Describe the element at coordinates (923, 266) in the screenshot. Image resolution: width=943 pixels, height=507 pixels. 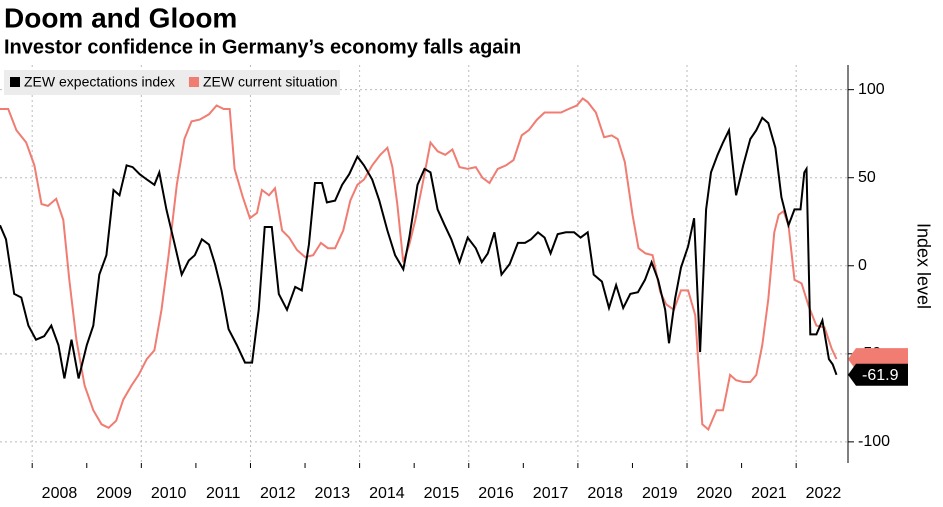
I see `y-axis-label: Index level` at that location.